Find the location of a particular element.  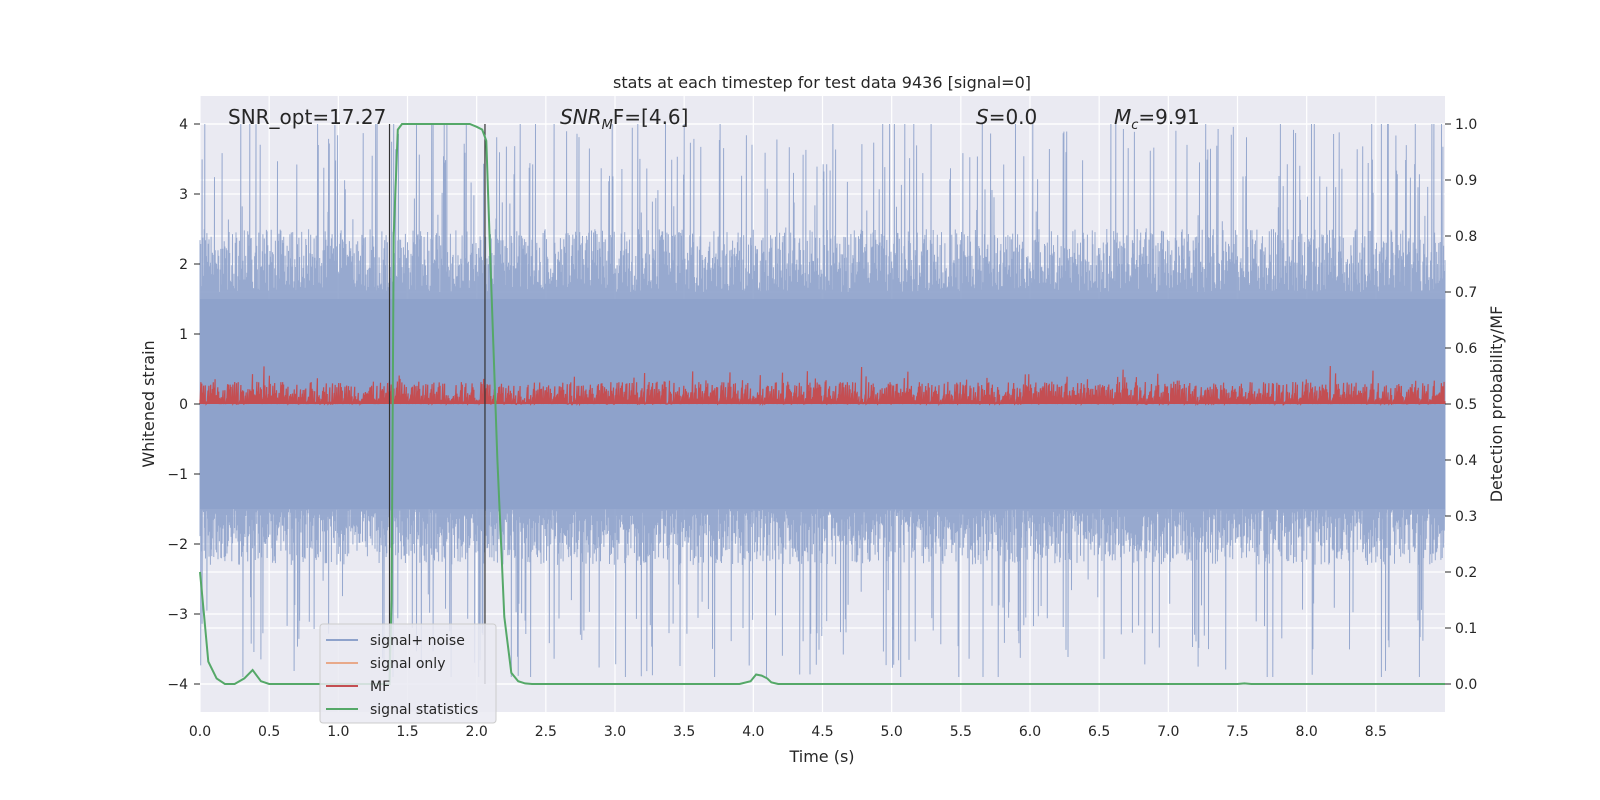

y-ticks-left: 4 3 2 1 0 −1 −2 −3 −4 is located at coordinates (183, 405).